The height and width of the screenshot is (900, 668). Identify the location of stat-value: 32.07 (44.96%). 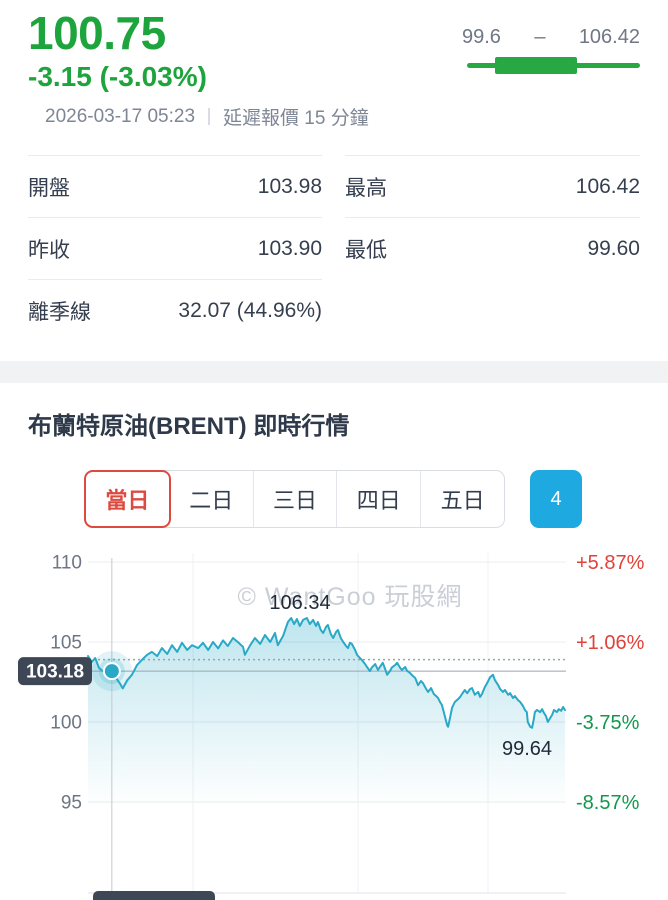
(250, 310).